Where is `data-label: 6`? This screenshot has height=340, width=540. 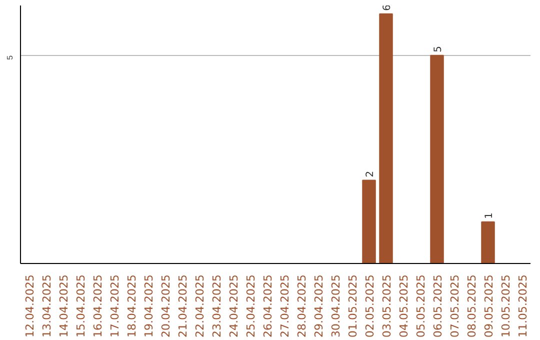 data-label: 6 is located at coordinates (387, 7).